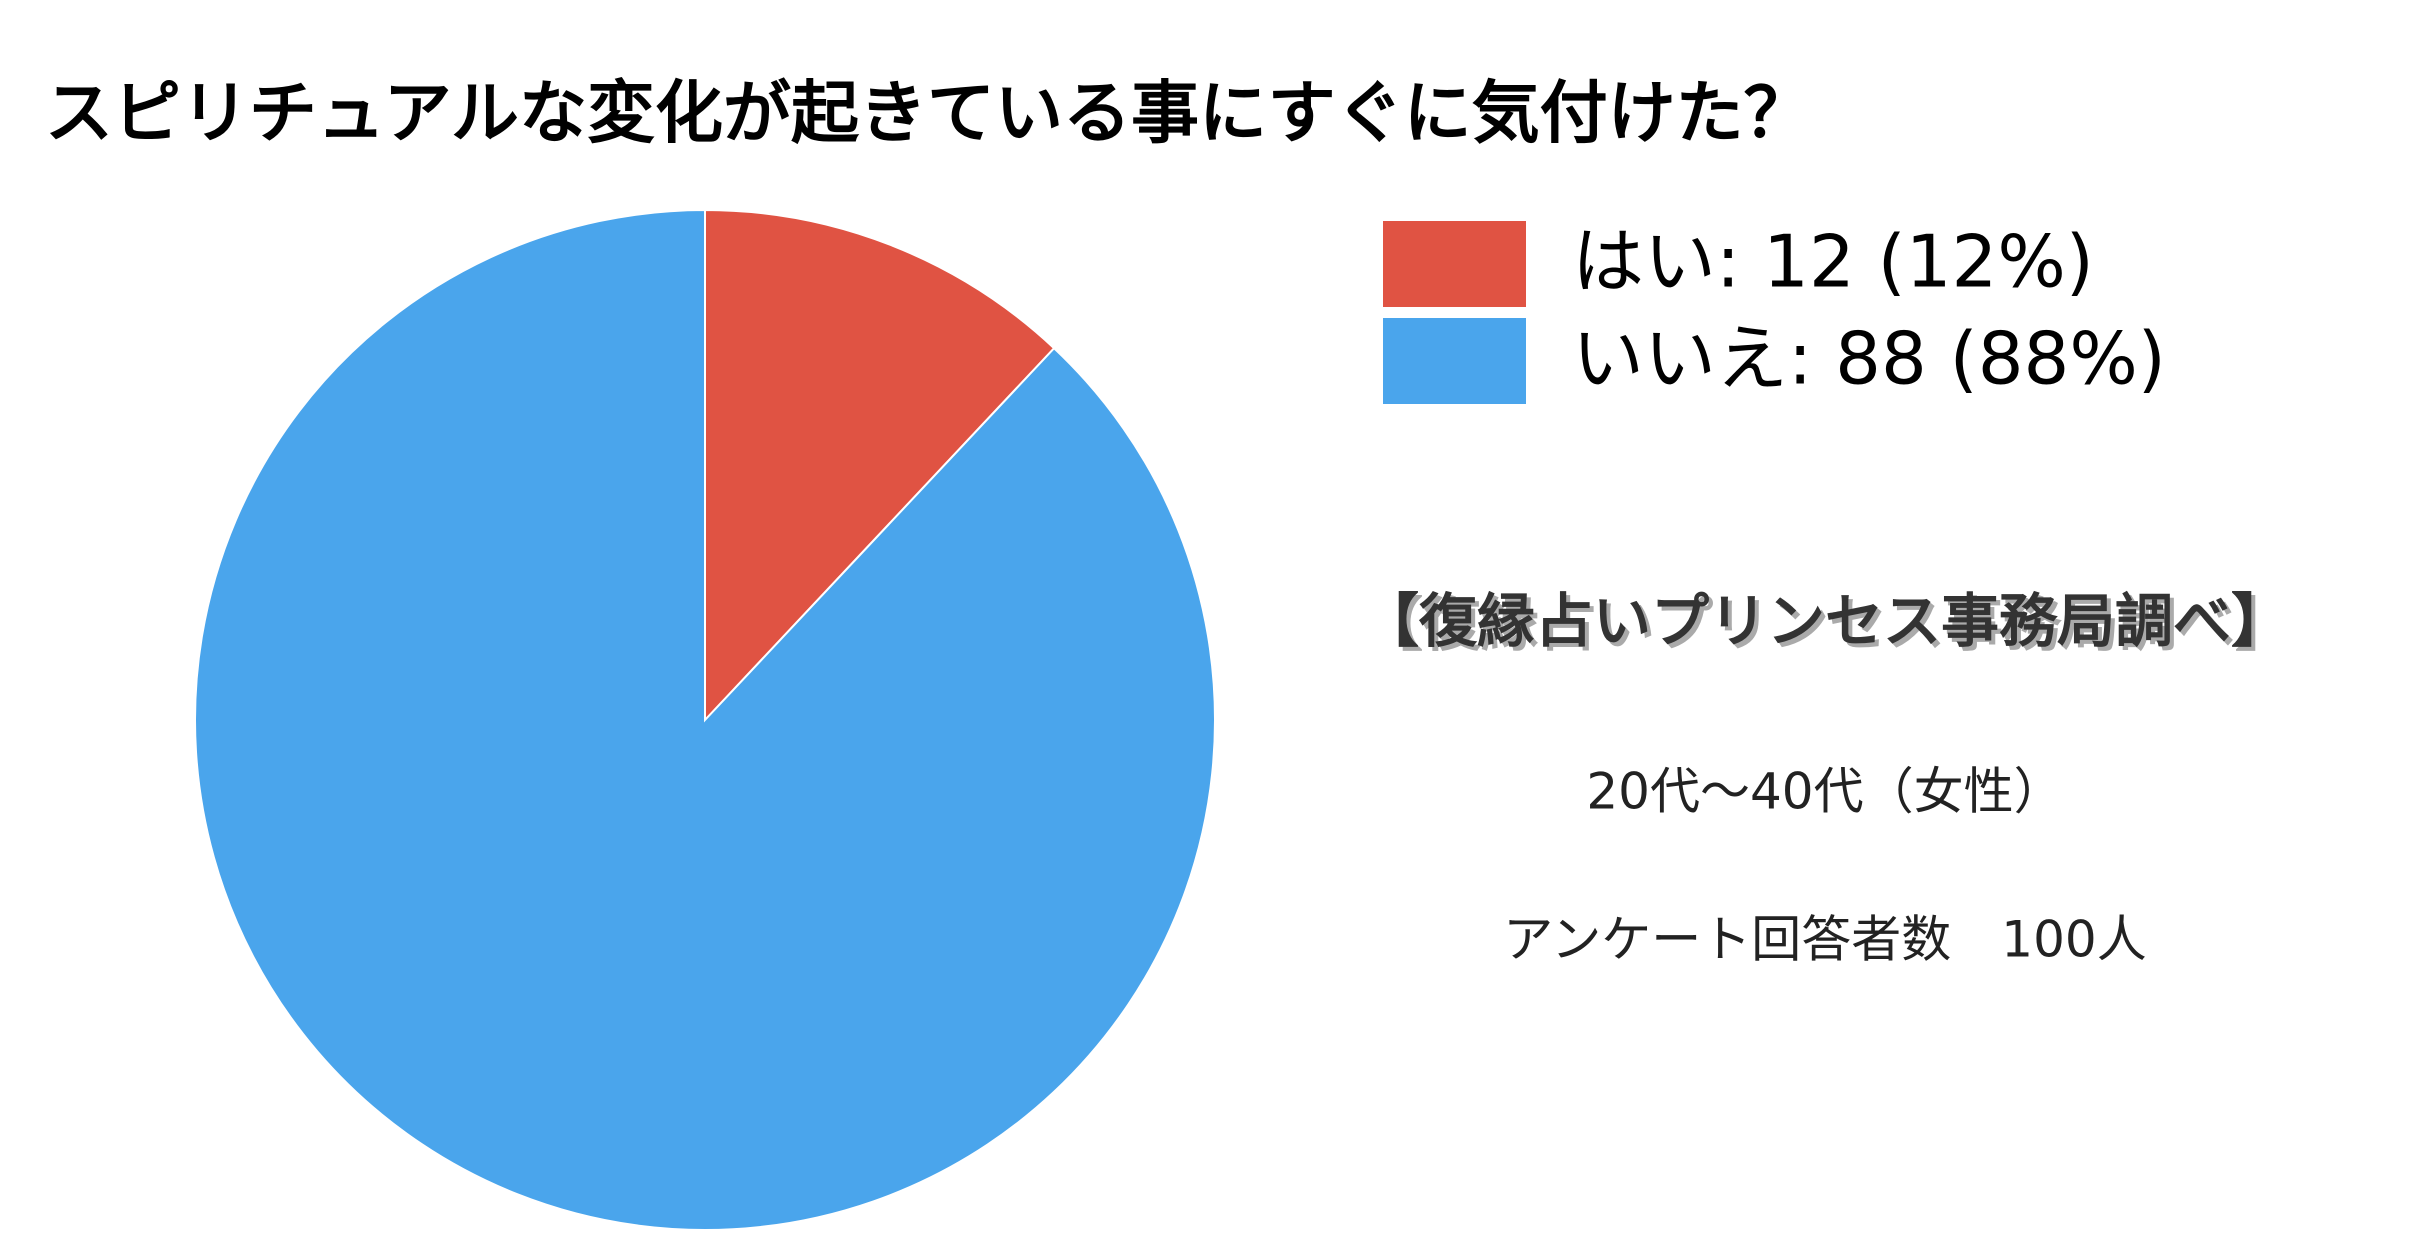 This screenshot has width=2426, height=1244. Describe the element at coordinates (1824, 940) in the screenshot. I see `annotation: アンケート回答者数 100人` at that location.